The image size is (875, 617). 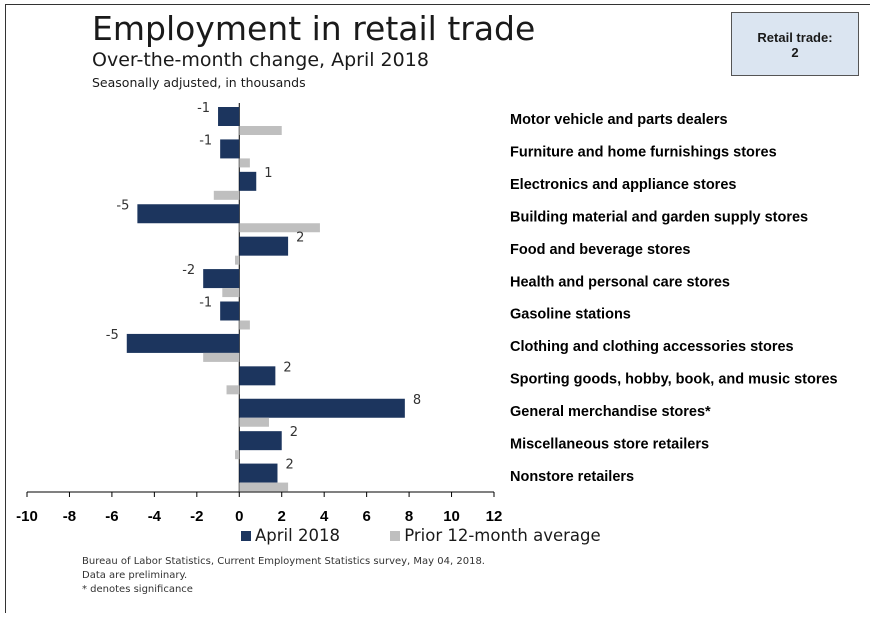 What do you see at coordinates (69, 516) in the screenshot?
I see `x-tick-label: -8` at bounding box center [69, 516].